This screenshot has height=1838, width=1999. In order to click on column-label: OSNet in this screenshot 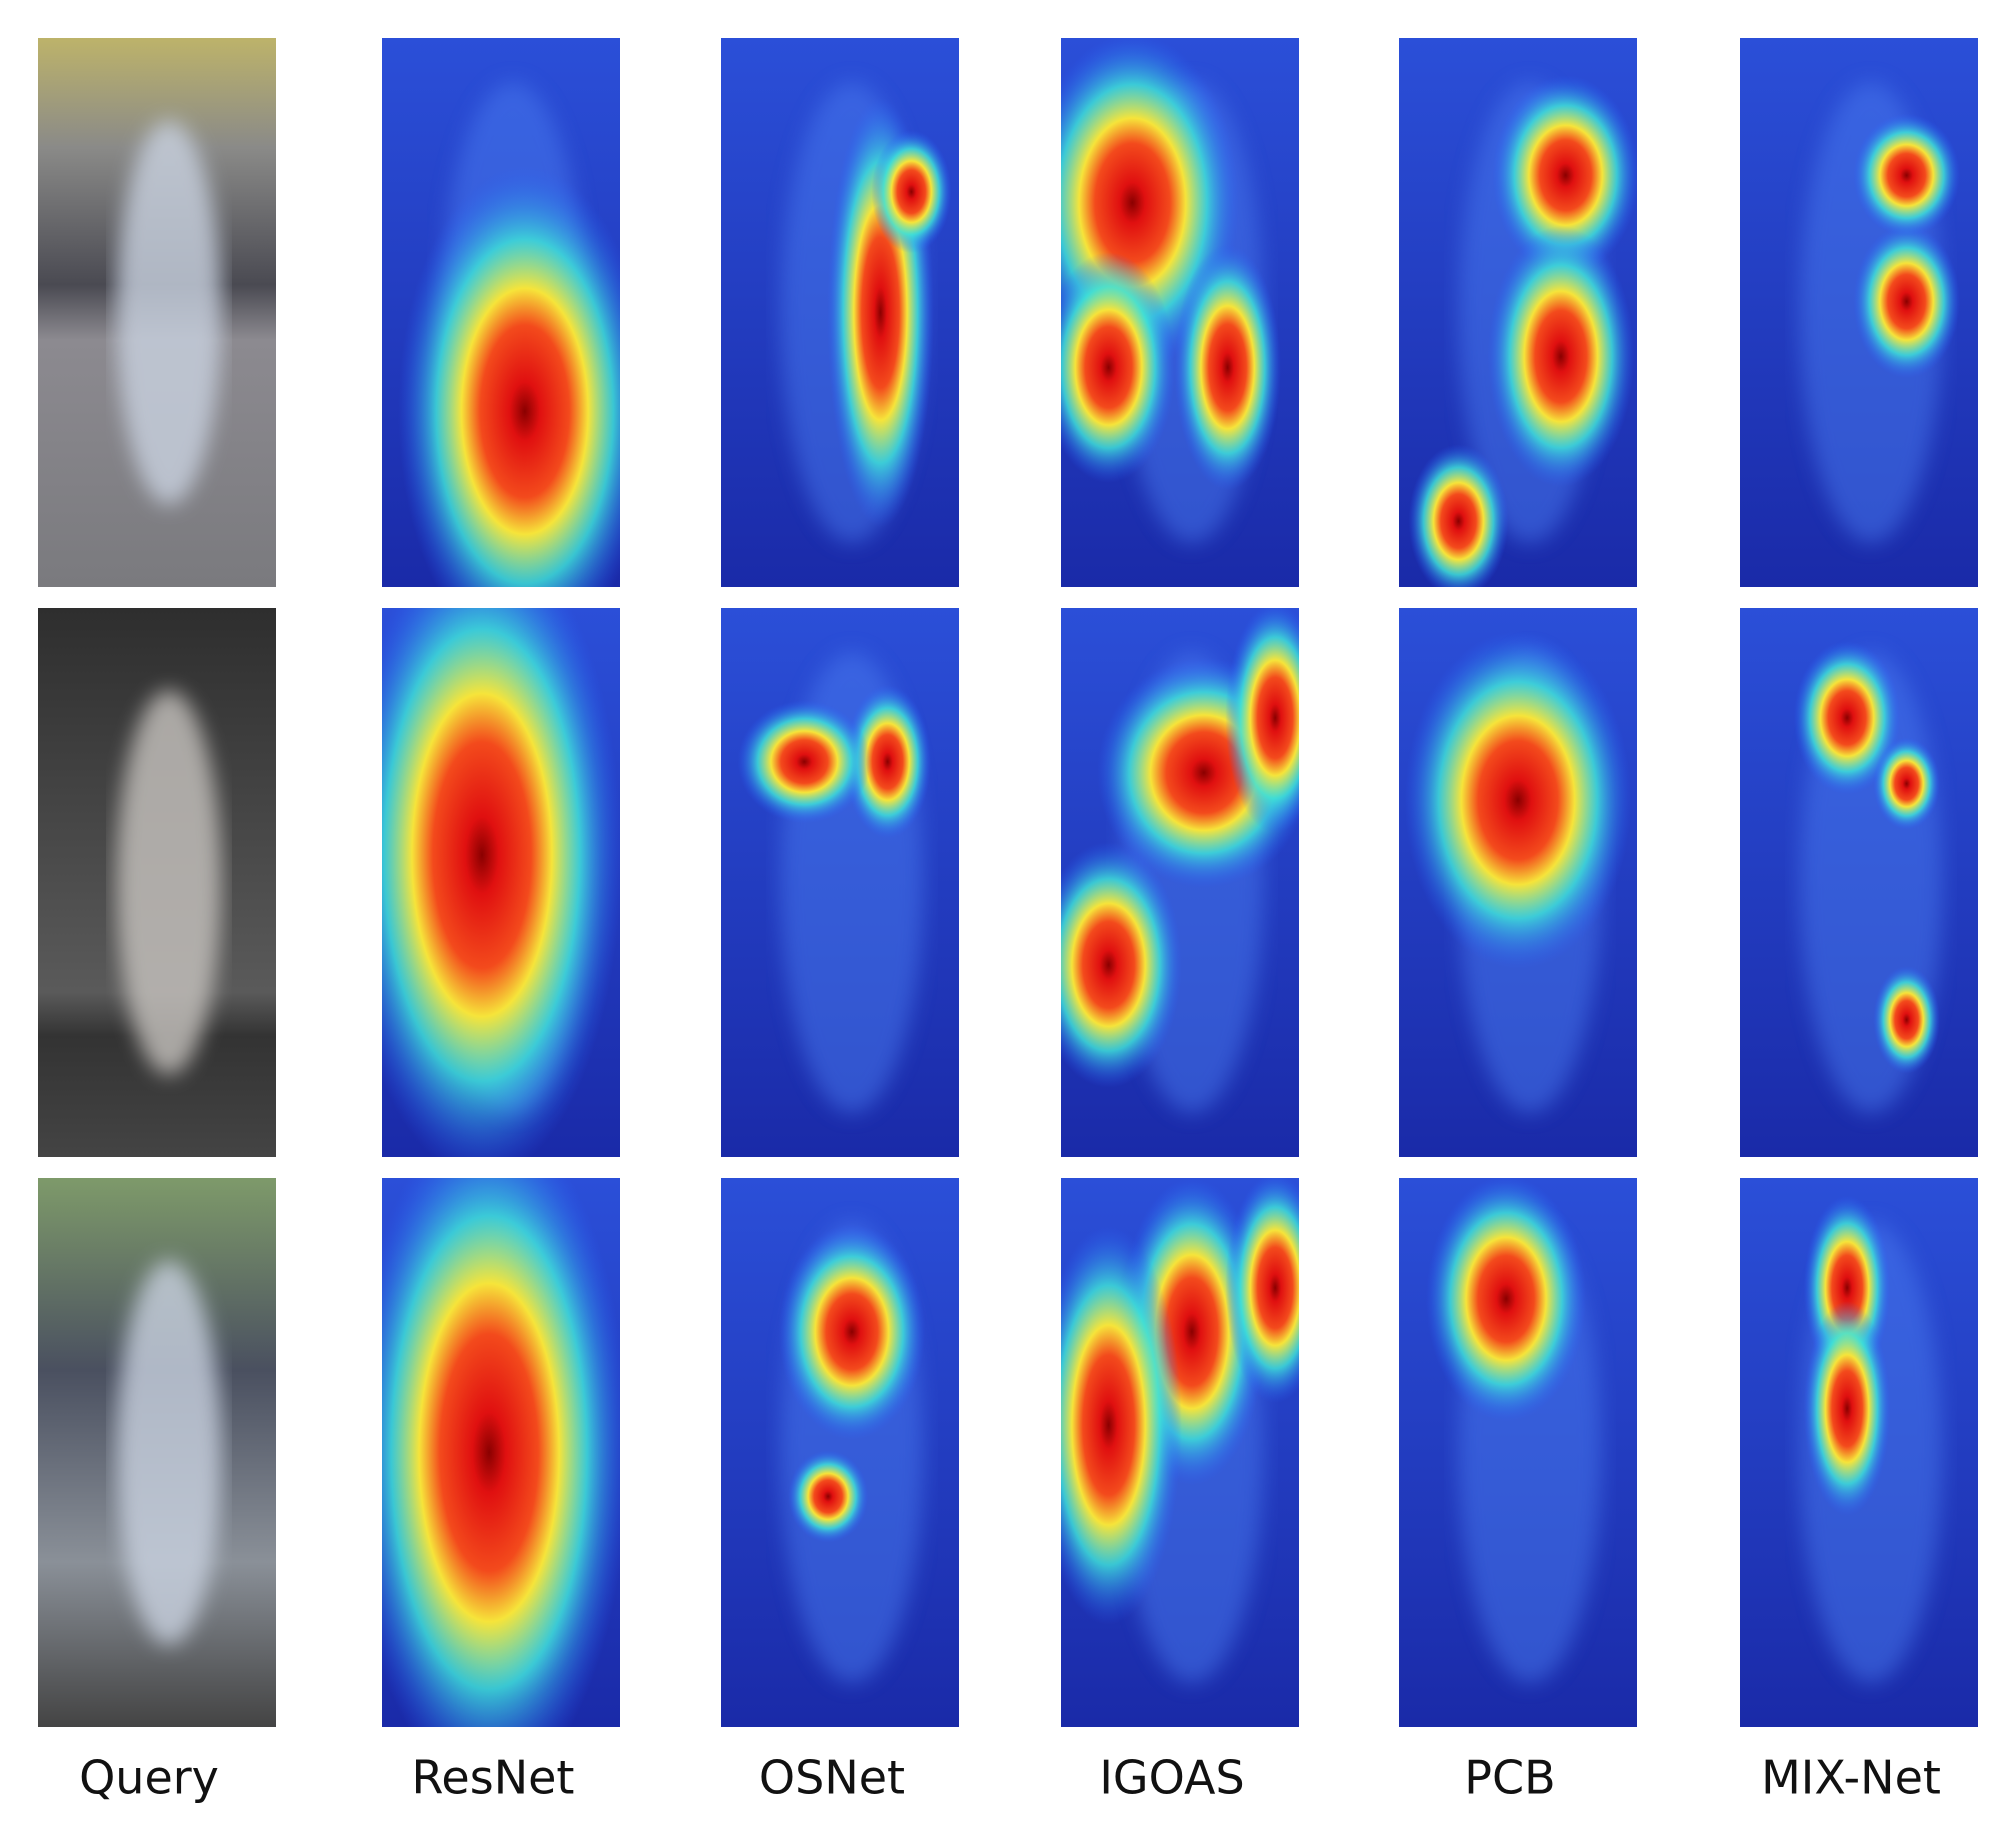, I will do `click(832, 1778)`.